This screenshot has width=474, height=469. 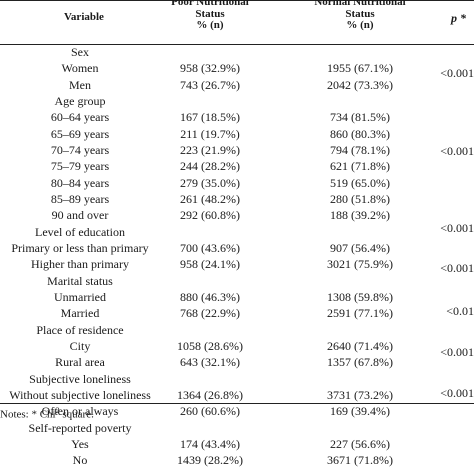 I want to click on table-group-heading: Sex, so click(x=237, y=52).